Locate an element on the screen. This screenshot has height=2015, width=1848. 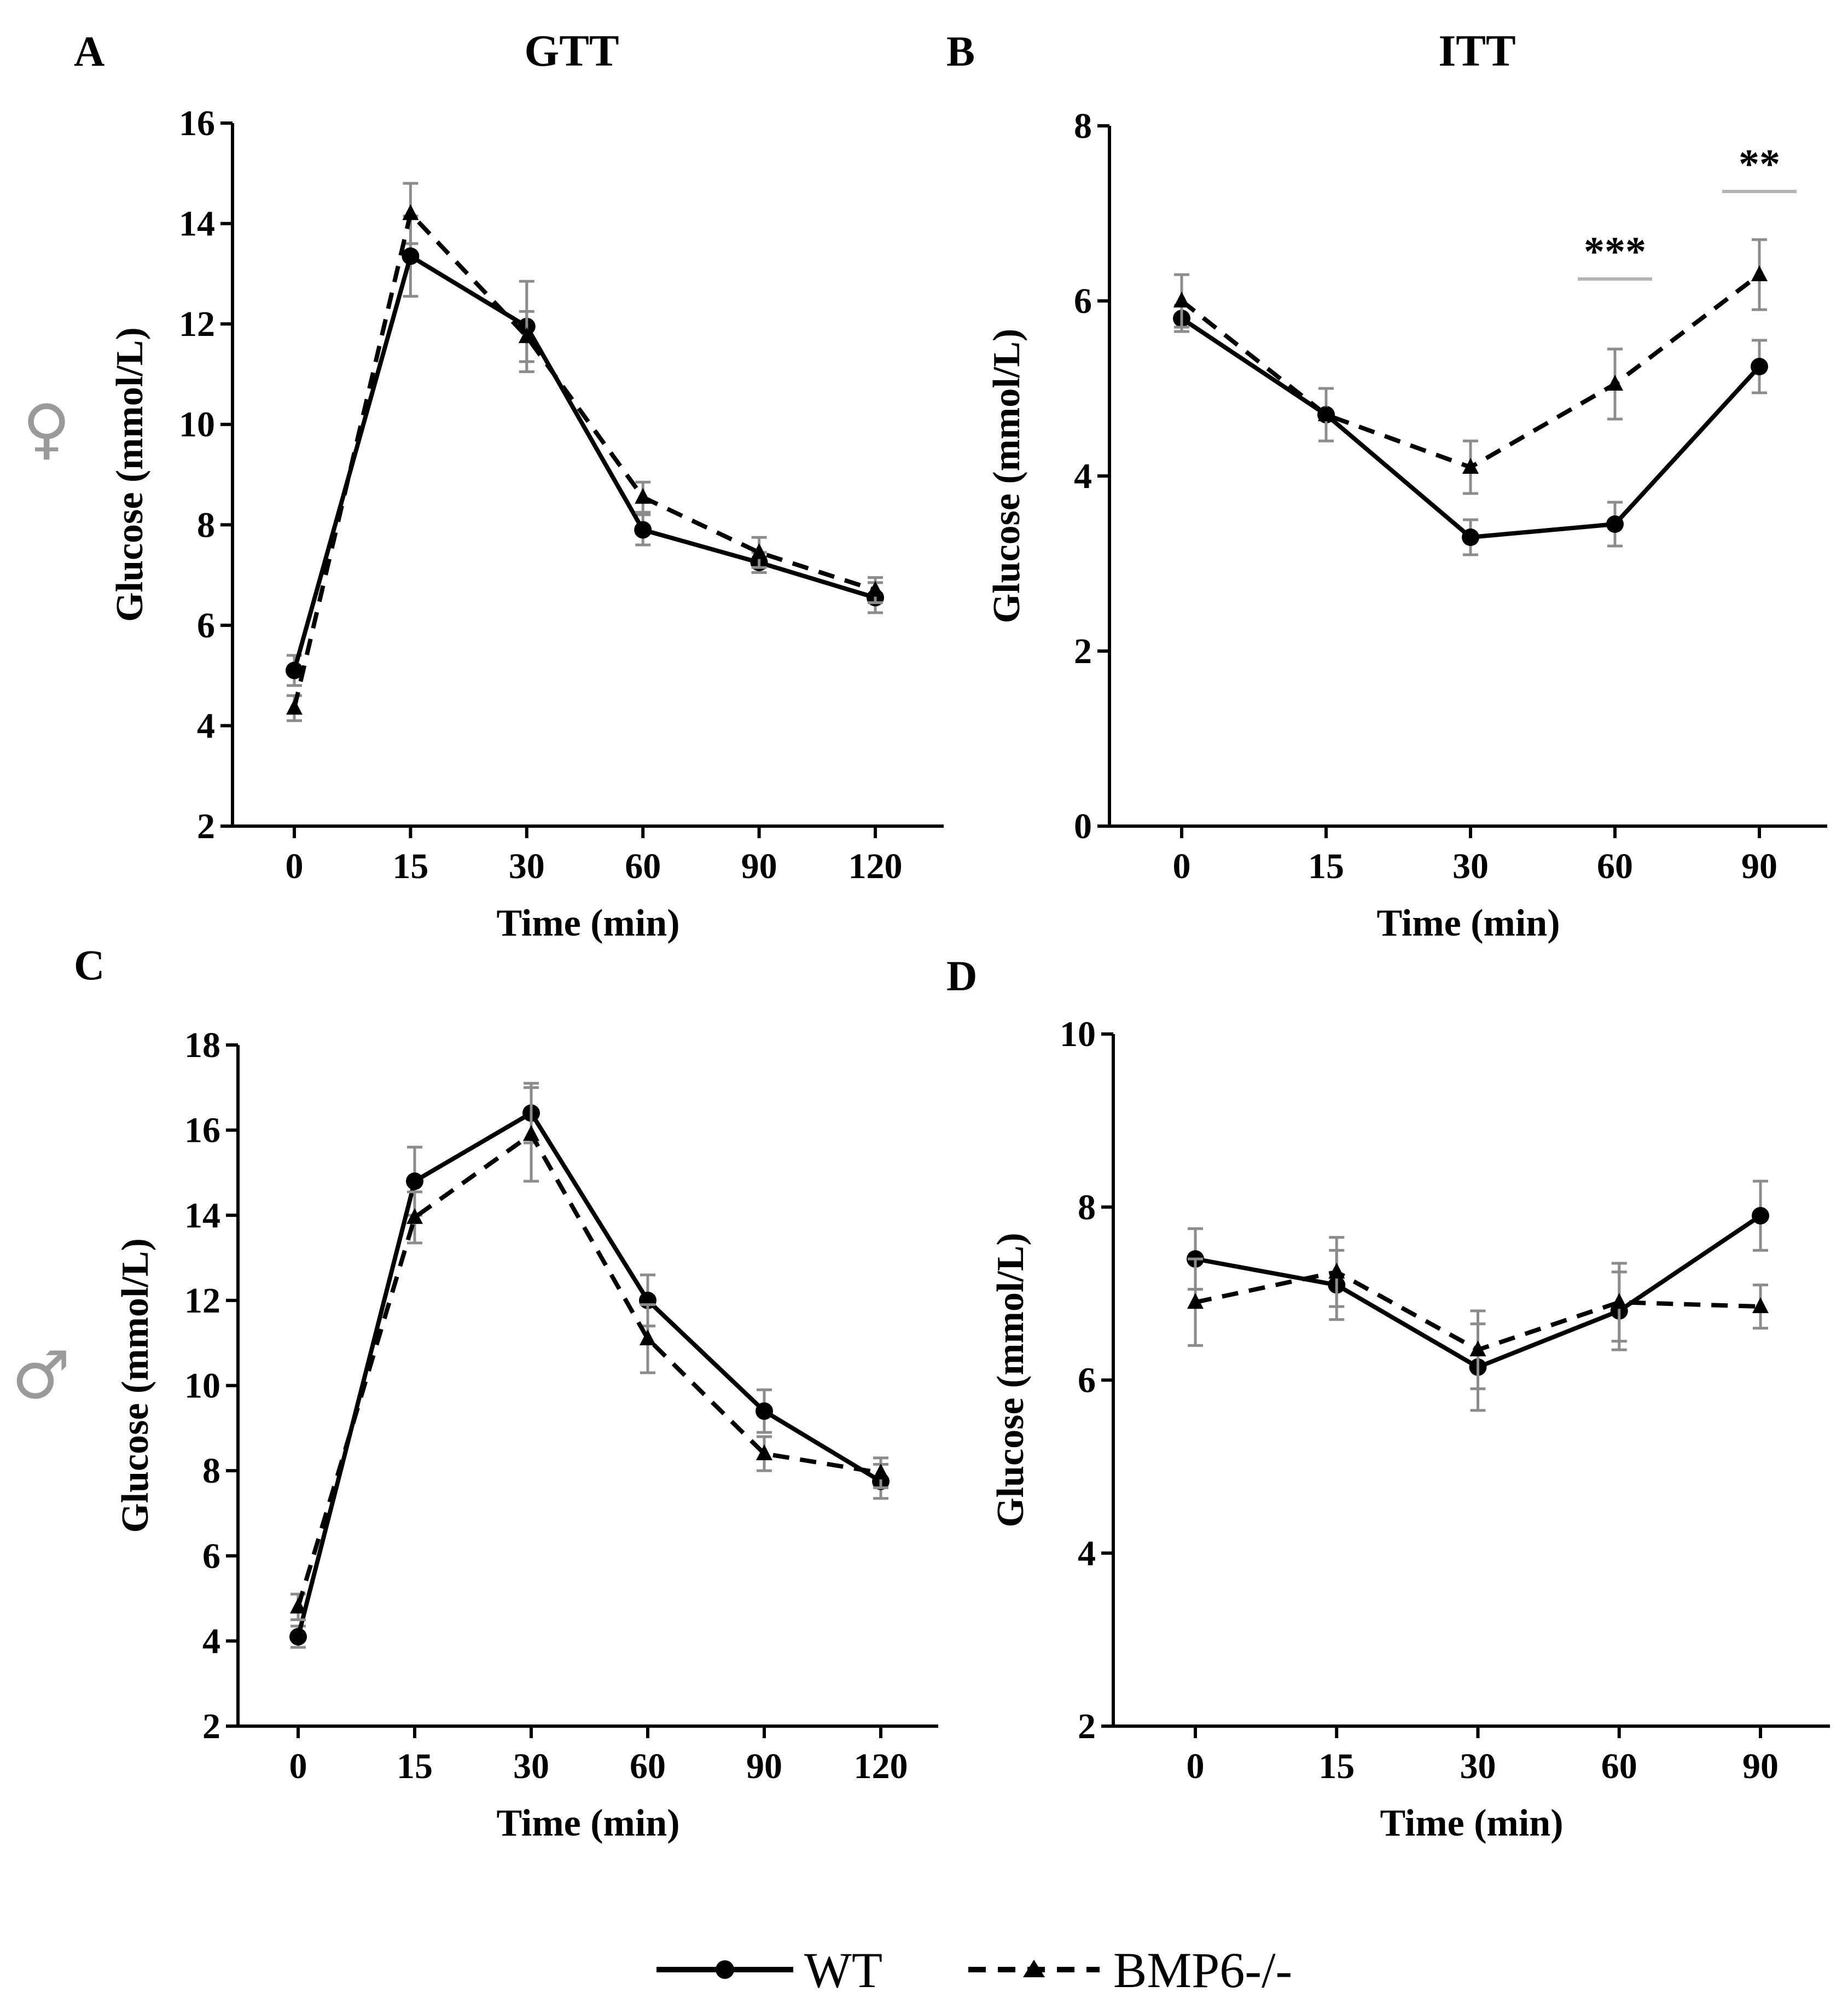
y-tick-label-d: 10 is located at coordinates (1078, 1034).